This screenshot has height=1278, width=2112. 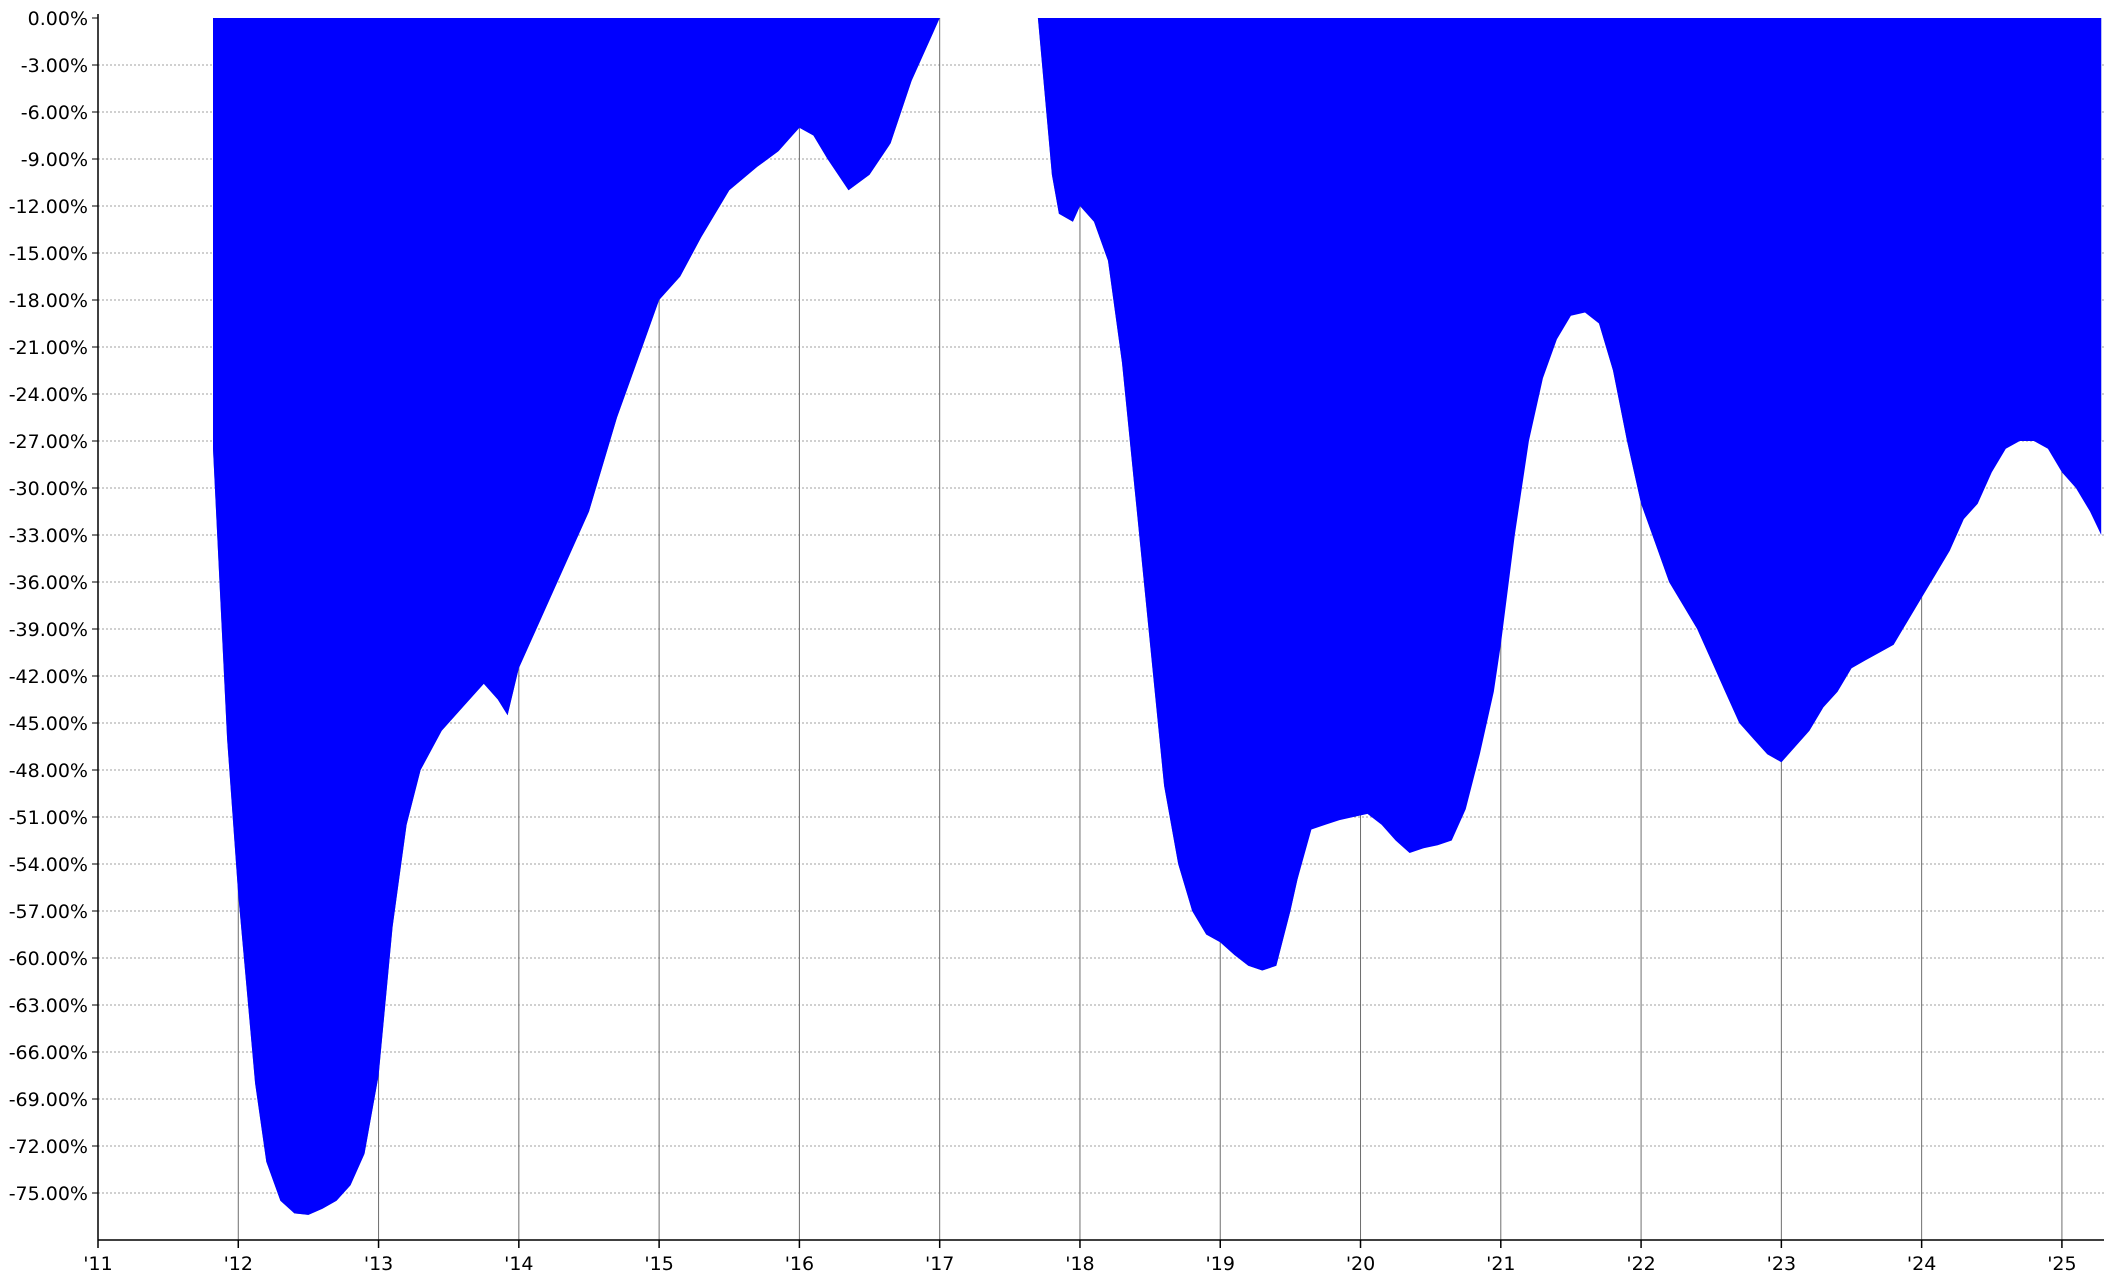 I want to click on y-tick-label: -51.00%, so click(x=48, y=818).